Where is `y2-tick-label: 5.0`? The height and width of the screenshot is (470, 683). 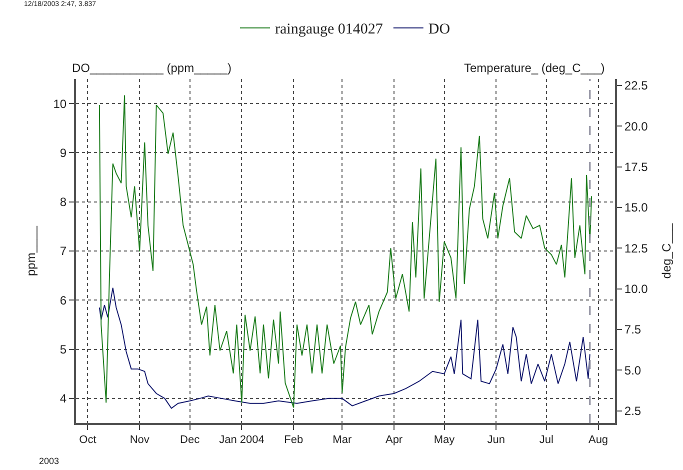
y2-tick-label: 5.0 is located at coordinates (633, 370).